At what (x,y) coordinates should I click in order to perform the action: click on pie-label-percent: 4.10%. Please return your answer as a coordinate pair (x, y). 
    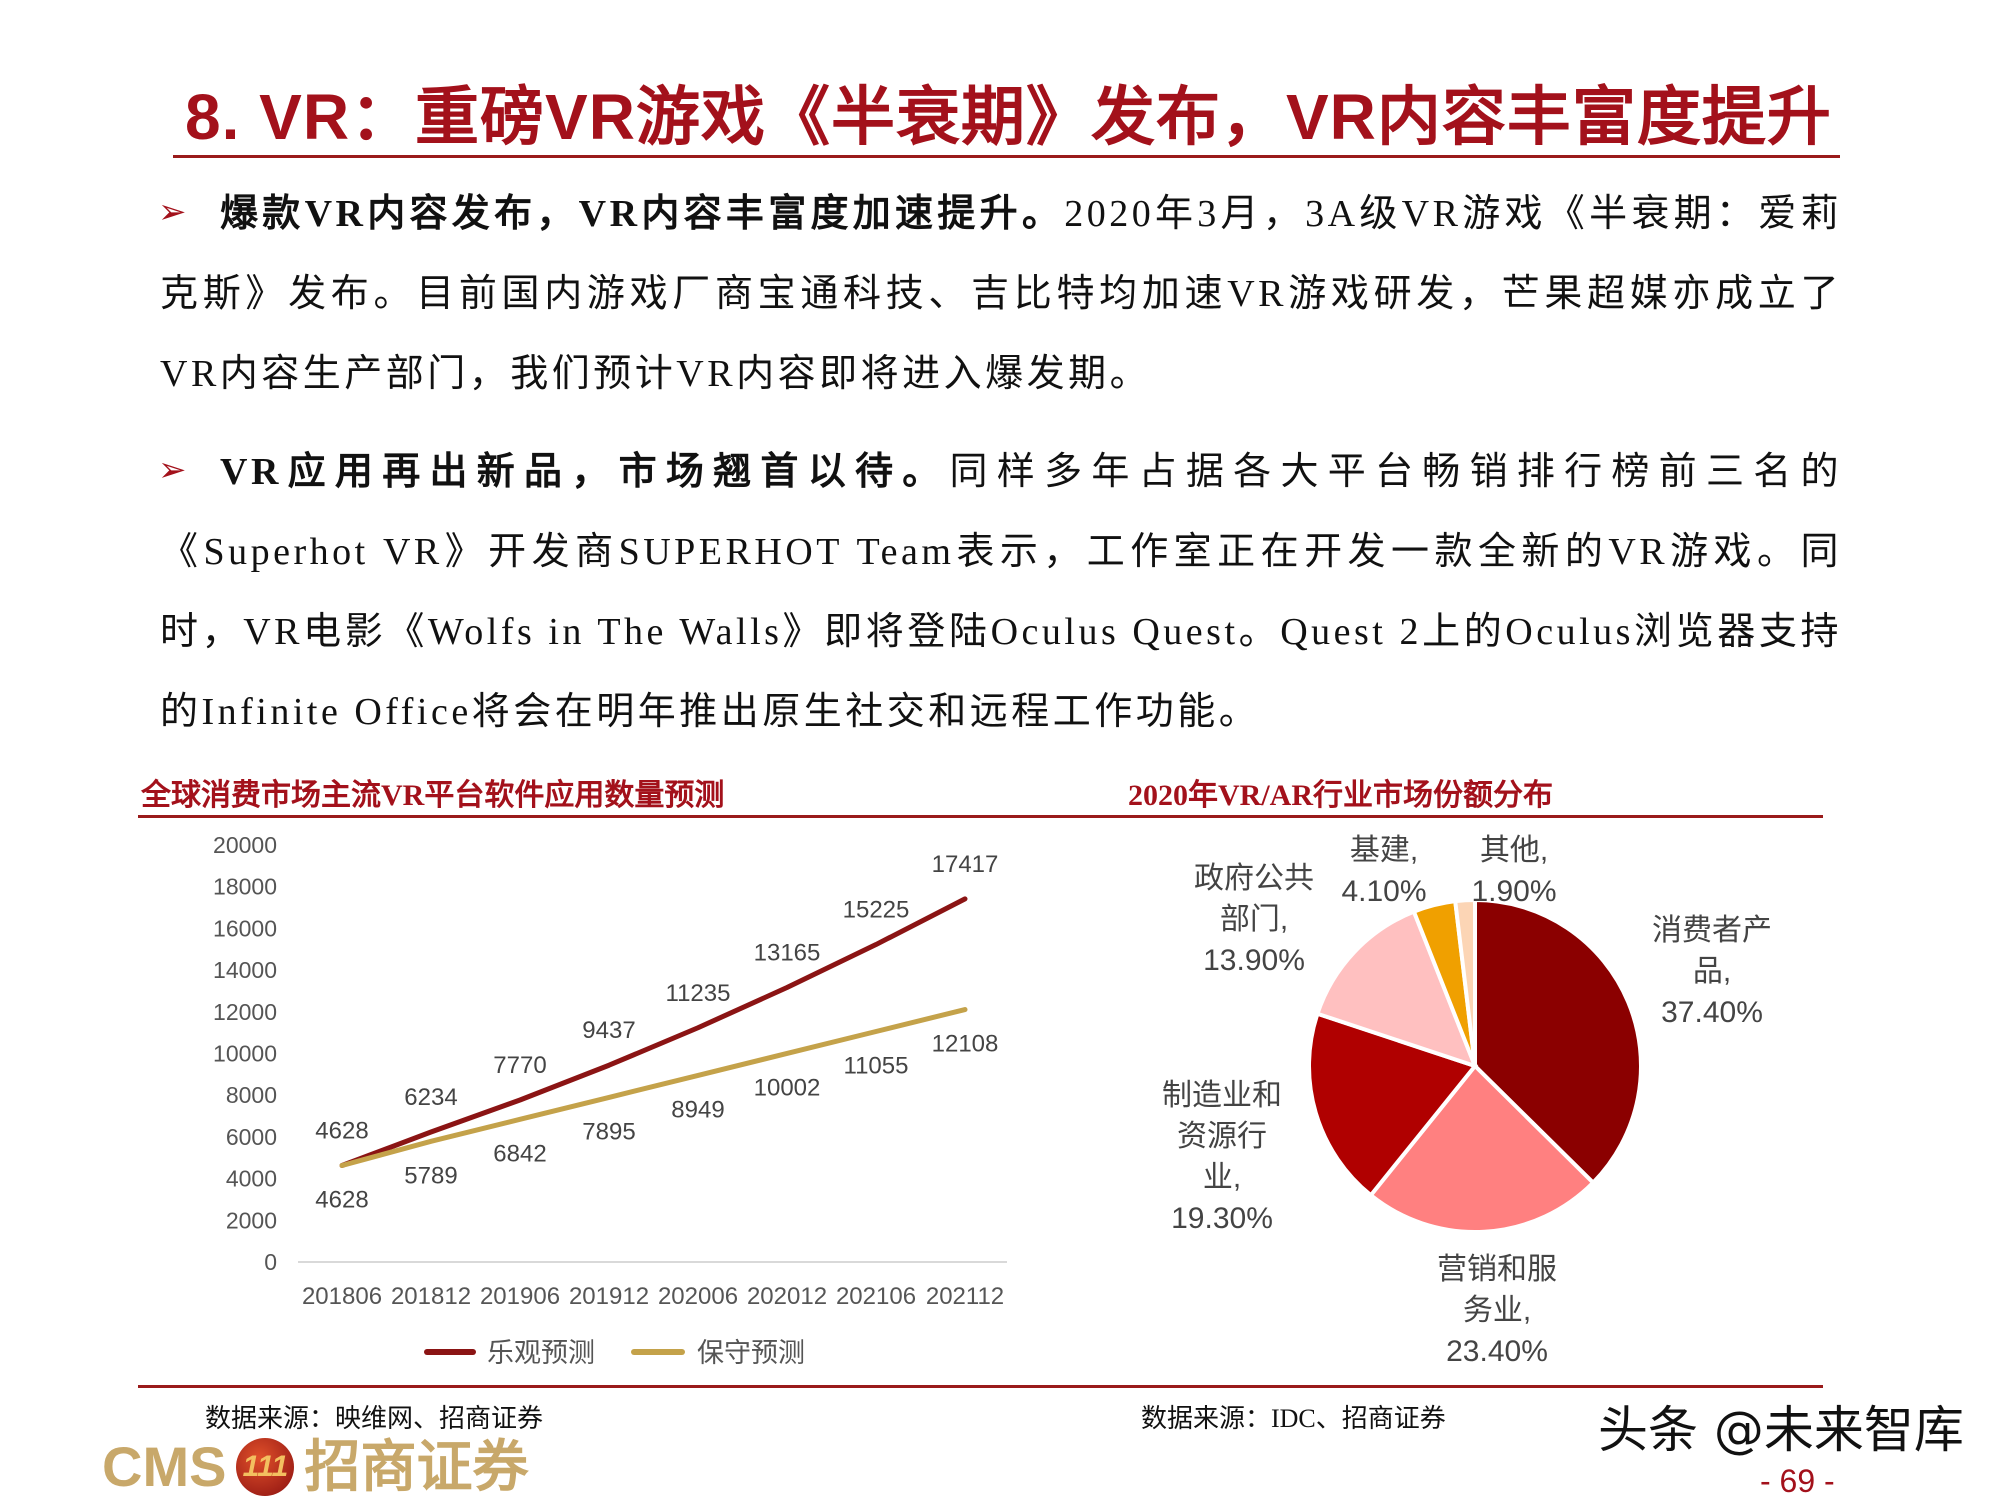
    Looking at the image, I should click on (1384, 891).